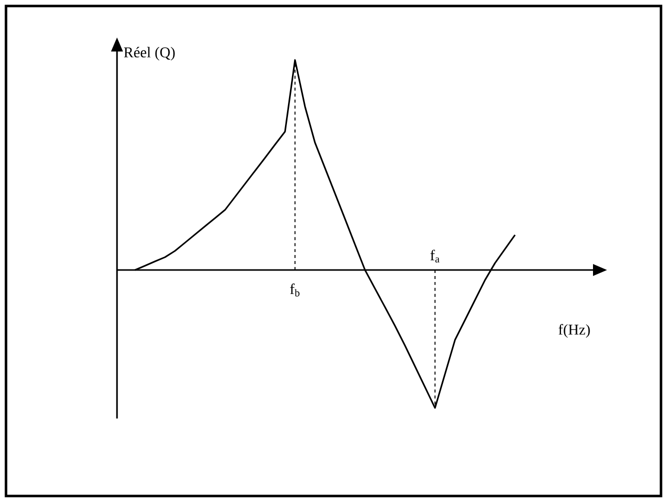 This screenshot has width=667, height=502. Describe the element at coordinates (435, 256) in the screenshot. I see `x-tick-label: f$_{a}$` at that location.